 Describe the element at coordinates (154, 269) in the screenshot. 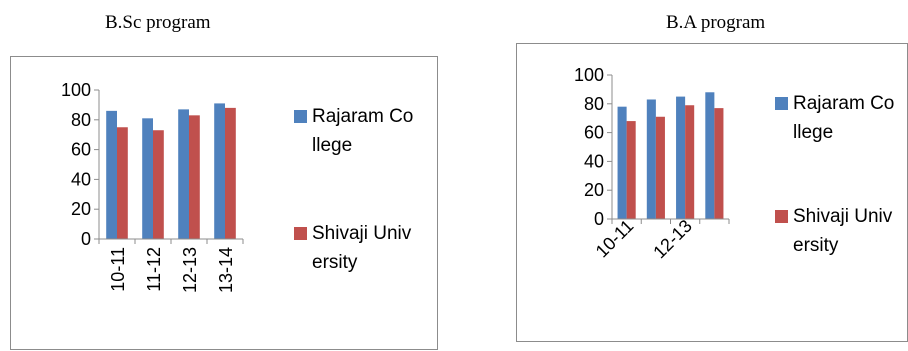

I see `x-tick-label: 11-12` at that location.